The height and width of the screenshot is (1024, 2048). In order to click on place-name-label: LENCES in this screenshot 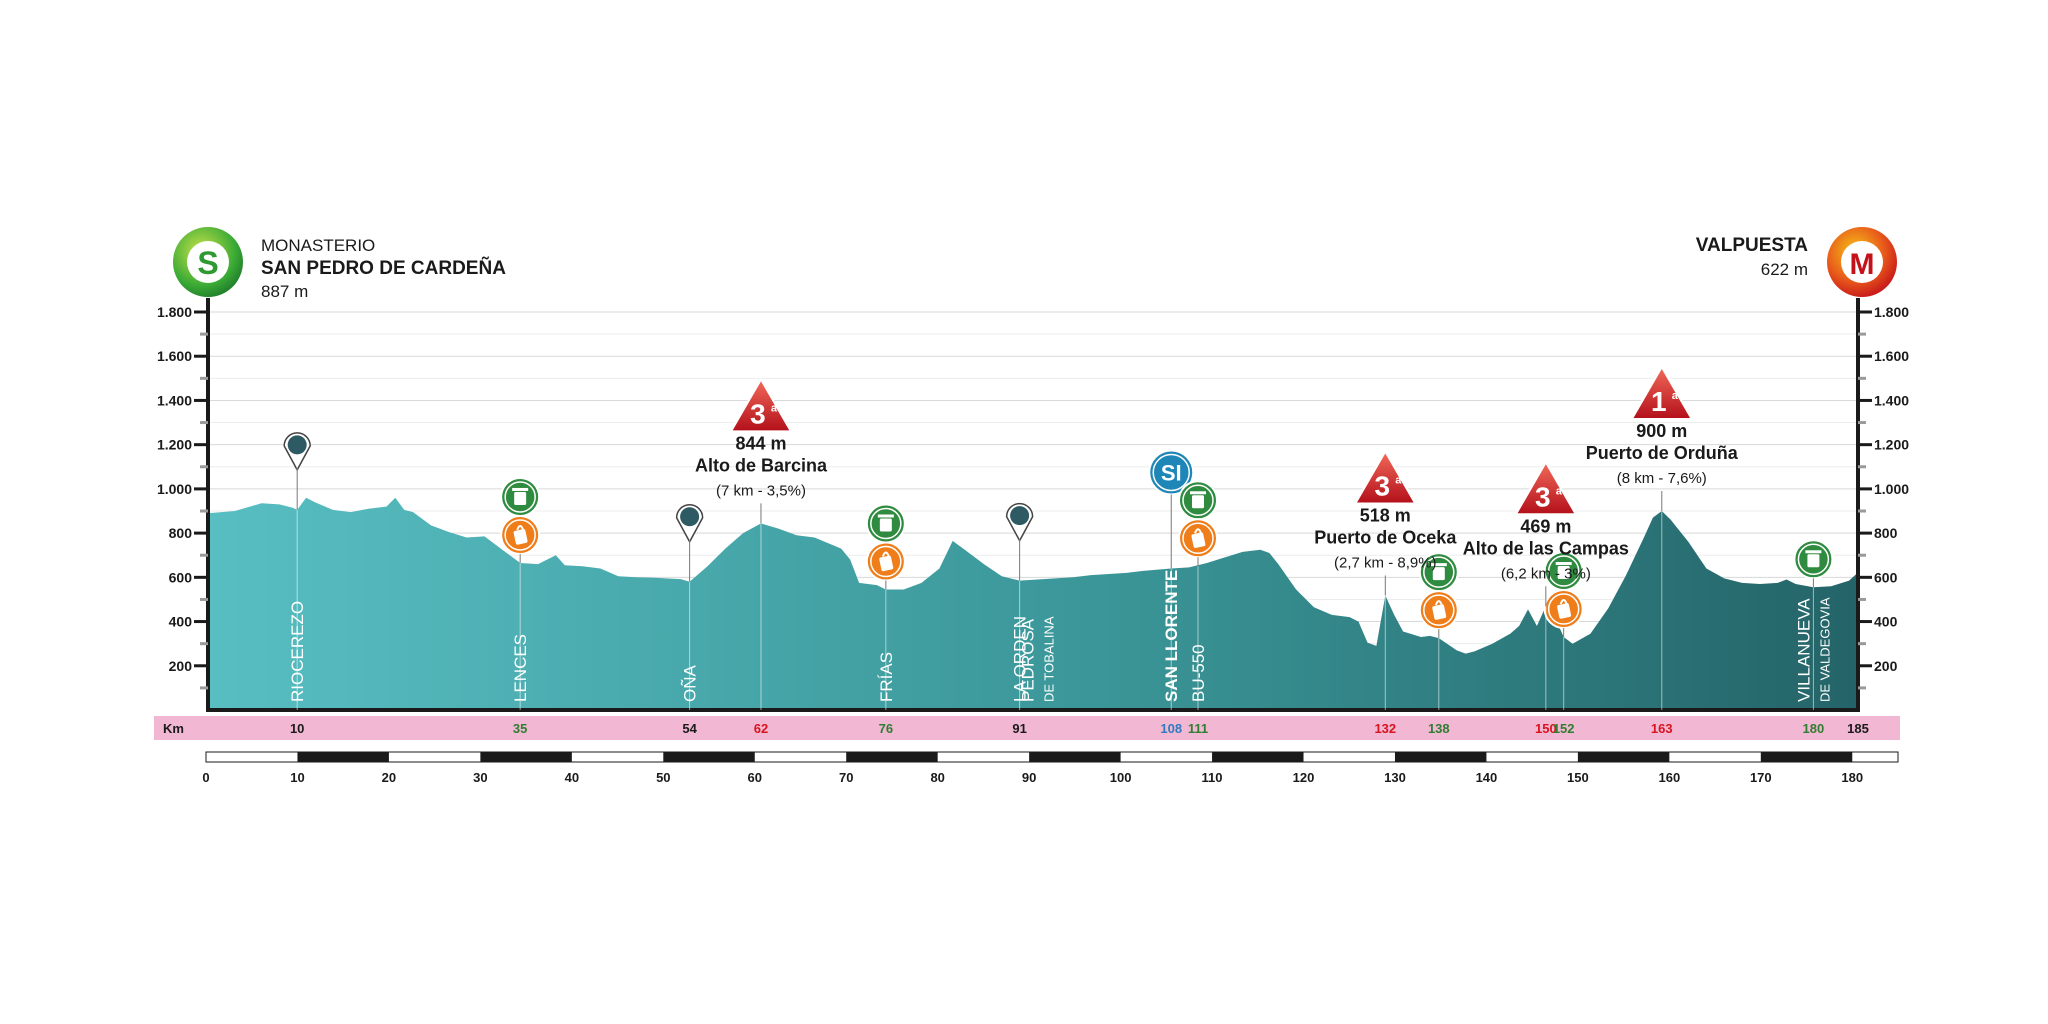, I will do `click(520, 668)`.